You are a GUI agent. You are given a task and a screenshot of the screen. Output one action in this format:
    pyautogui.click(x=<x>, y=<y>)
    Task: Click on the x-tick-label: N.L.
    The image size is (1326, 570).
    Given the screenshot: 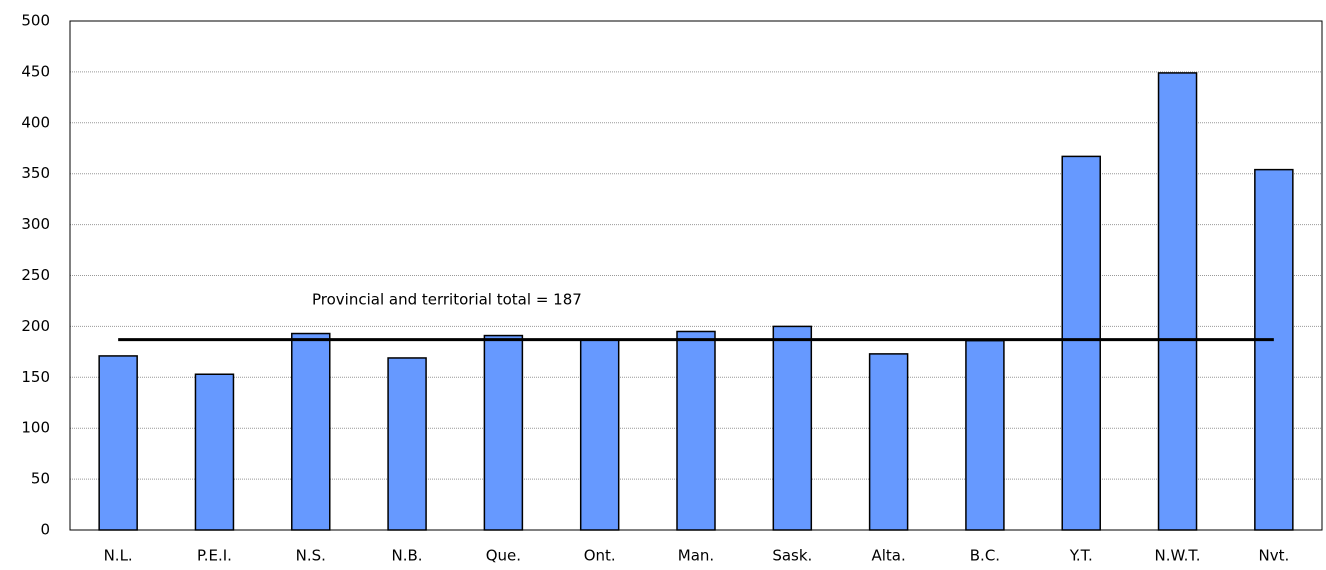 What is the action you would take?
    pyautogui.click(x=118, y=556)
    